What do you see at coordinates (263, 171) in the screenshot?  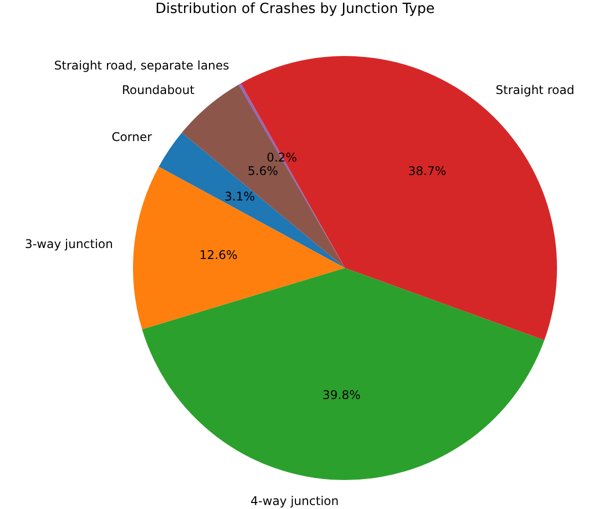 I see `data-label: 5.6%` at bounding box center [263, 171].